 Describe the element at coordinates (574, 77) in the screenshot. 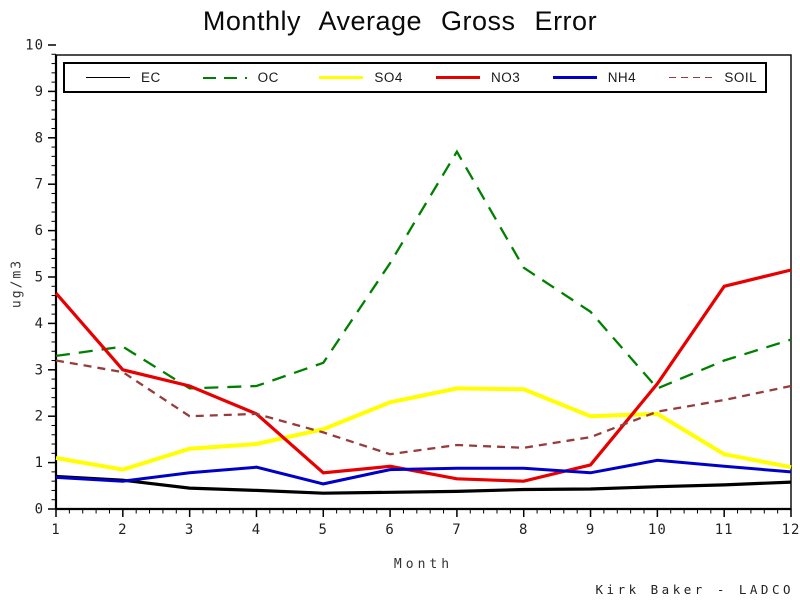

I see `legend-line-sample-nh4` at that location.